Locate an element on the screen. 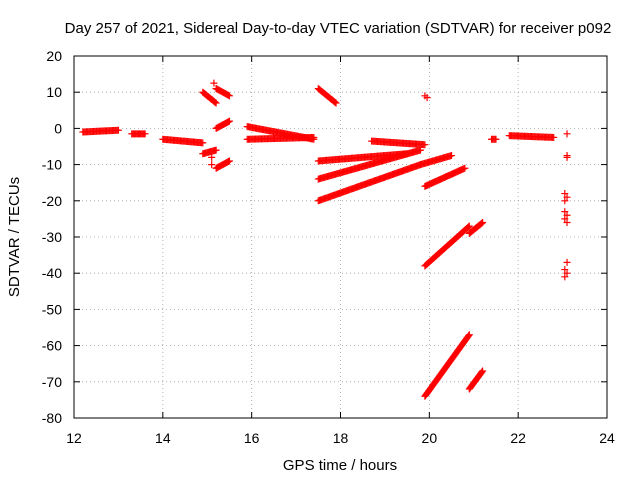  x-tick-label: 16 is located at coordinates (252, 438).